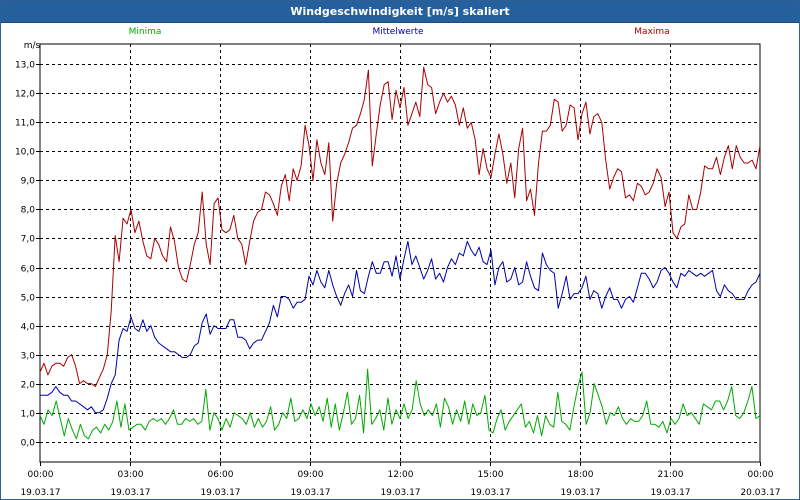 This screenshot has width=800, height=500. I want to click on x-tick-time-label: 21:00, so click(671, 475).